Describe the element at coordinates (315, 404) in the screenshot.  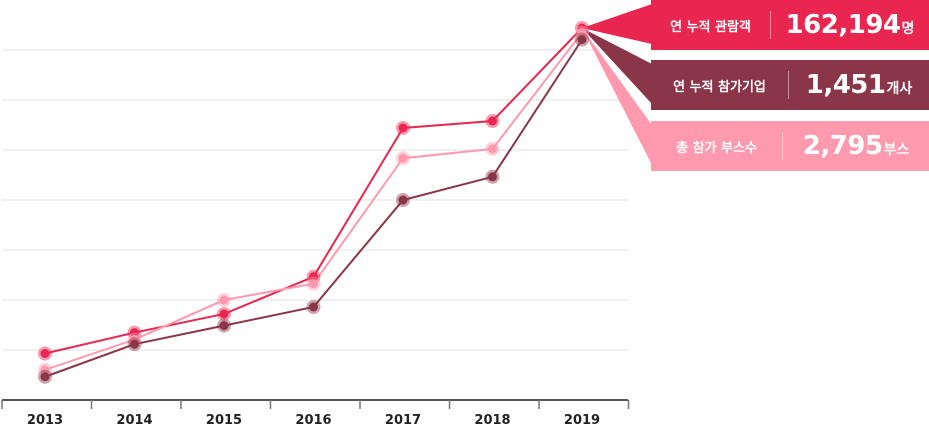
I see `x-axis` at that location.